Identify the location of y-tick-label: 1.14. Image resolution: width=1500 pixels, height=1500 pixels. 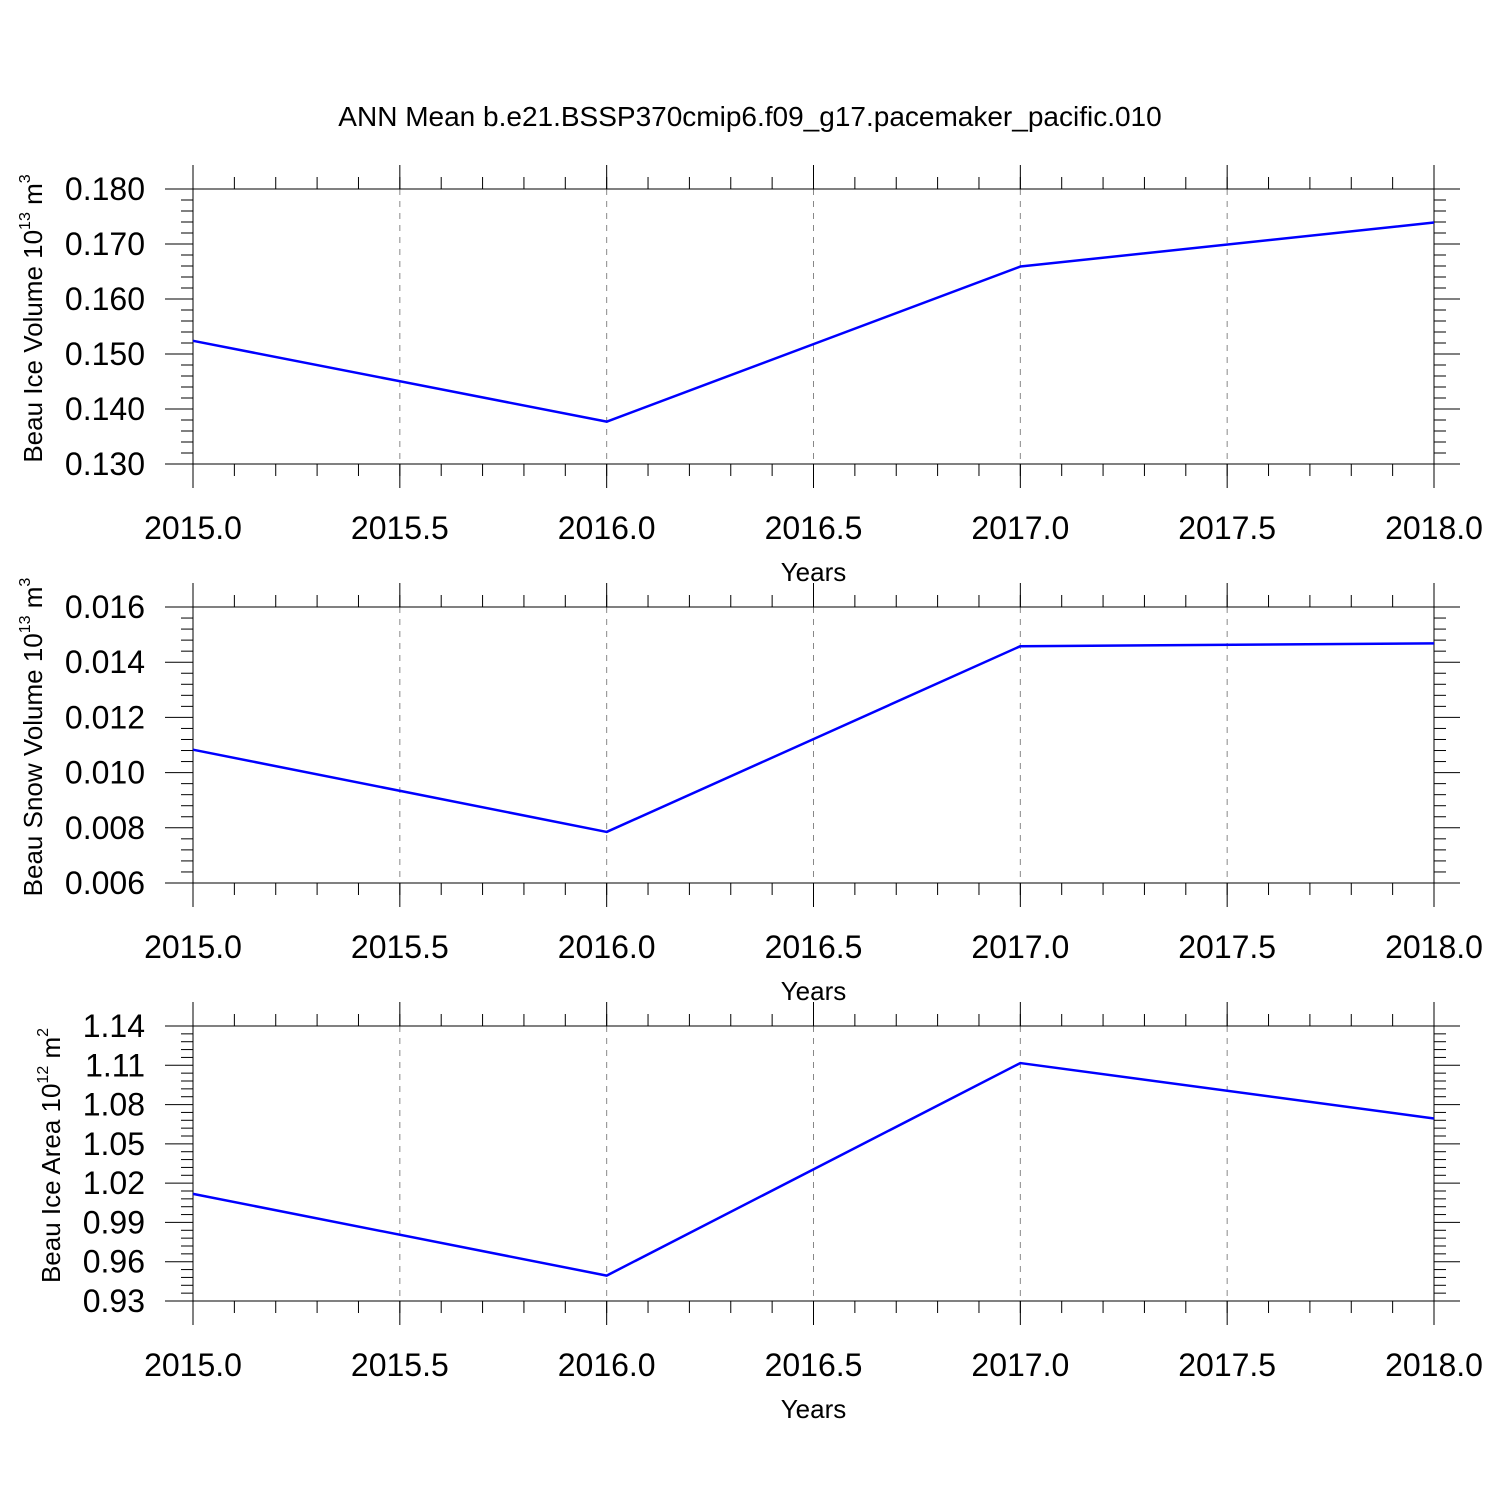
(114, 1026).